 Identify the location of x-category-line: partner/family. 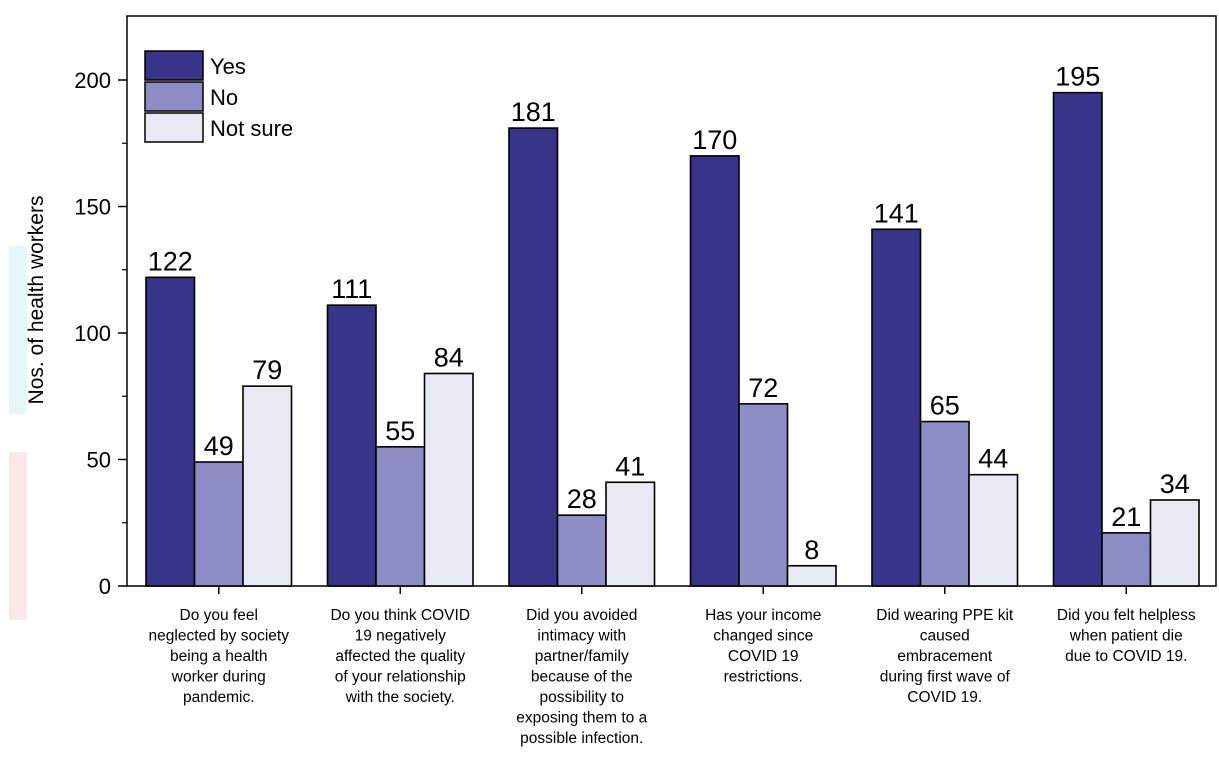
(582, 656).